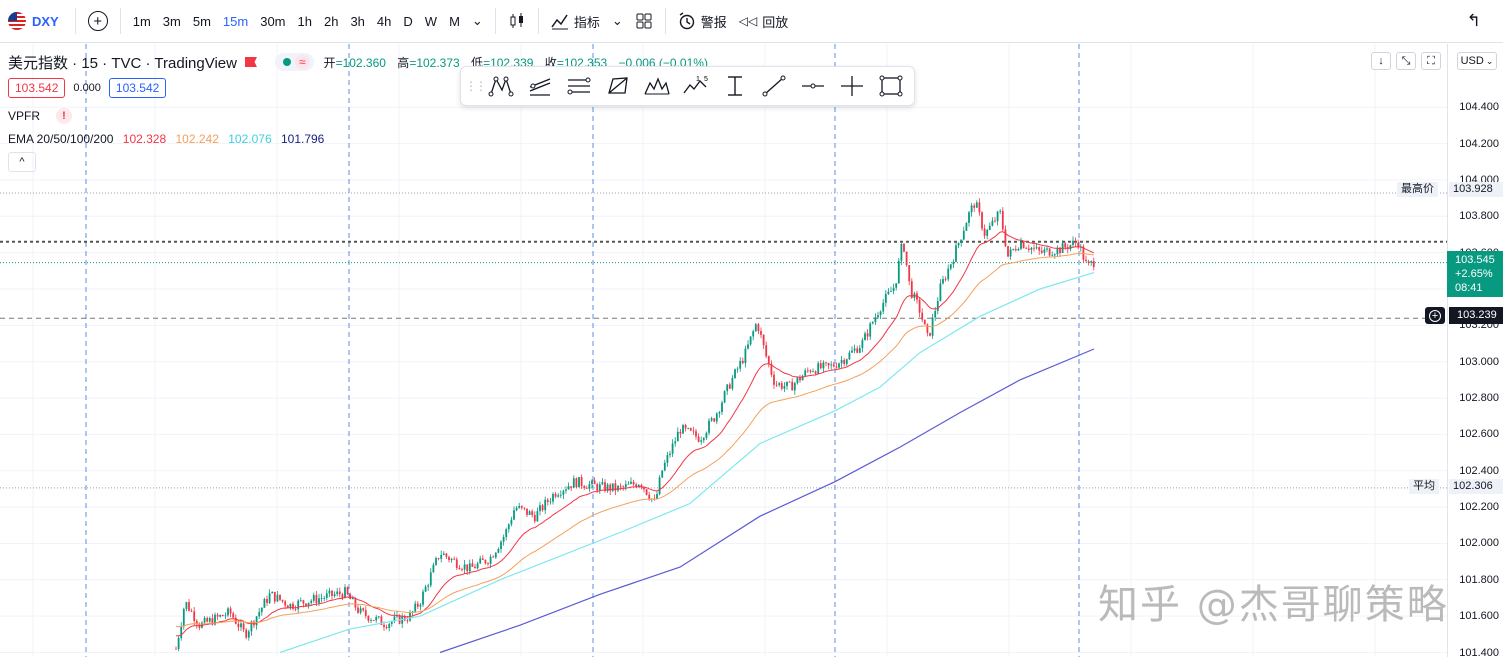 The width and height of the screenshot is (1503, 657). I want to click on measure-tool-button, so click(734, 86).